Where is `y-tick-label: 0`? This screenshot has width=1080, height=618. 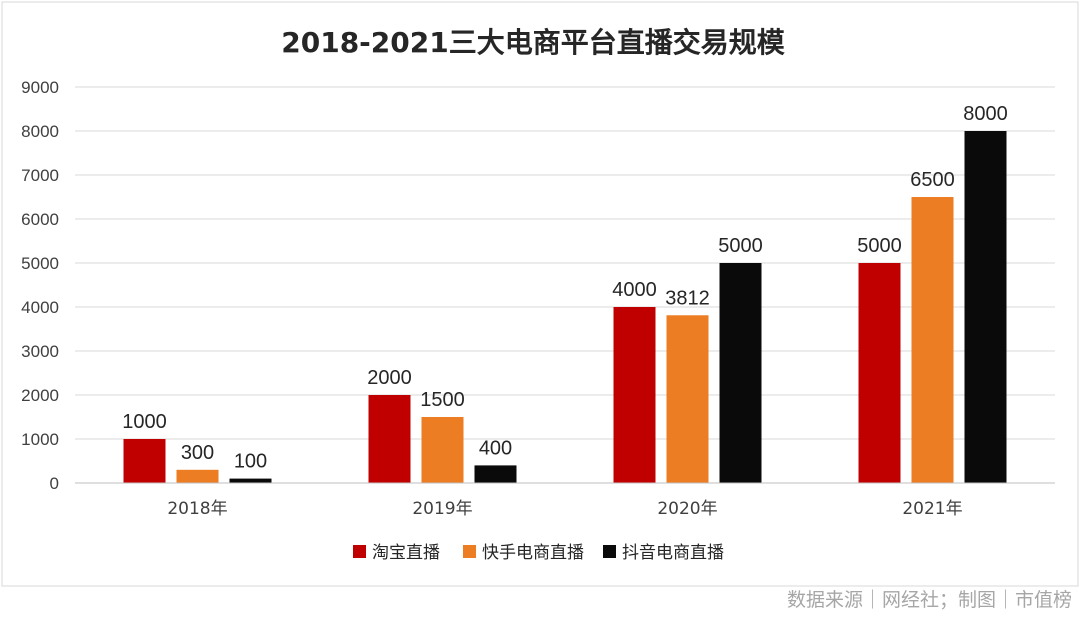
y-tick-label: 0 is located at coordinates (54, 483).